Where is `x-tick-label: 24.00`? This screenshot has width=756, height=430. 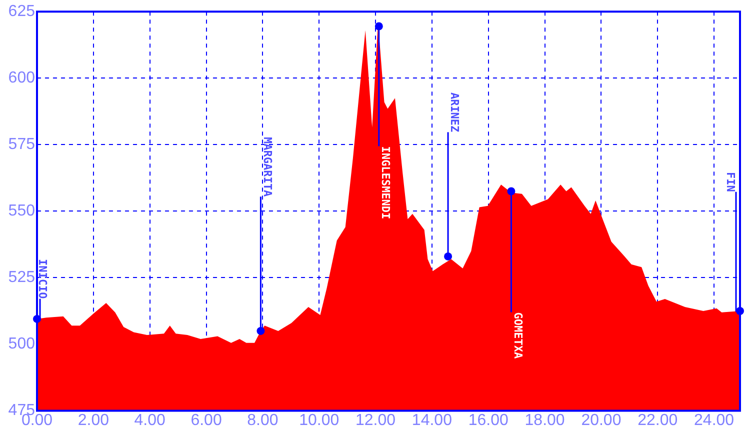
x-tick-label: 24.00 is located at coordinates (714, 420).